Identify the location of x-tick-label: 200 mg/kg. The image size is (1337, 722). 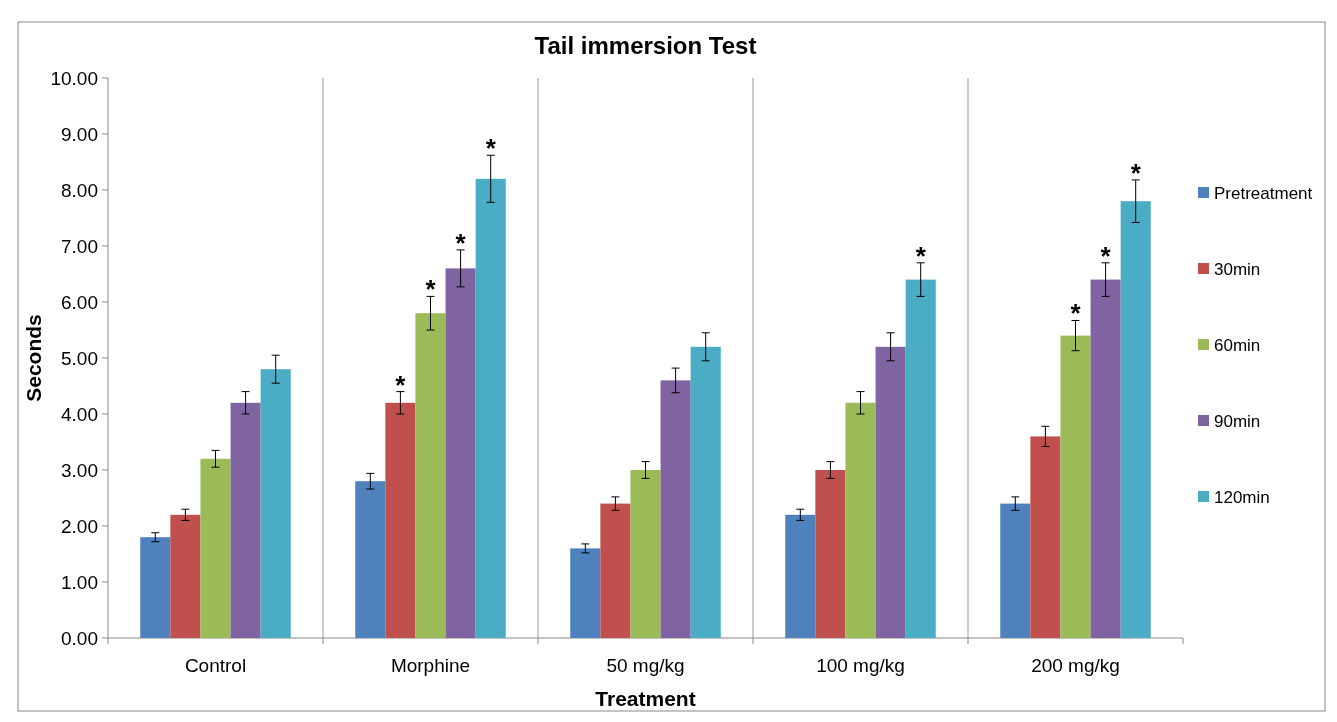
(1075, 665).